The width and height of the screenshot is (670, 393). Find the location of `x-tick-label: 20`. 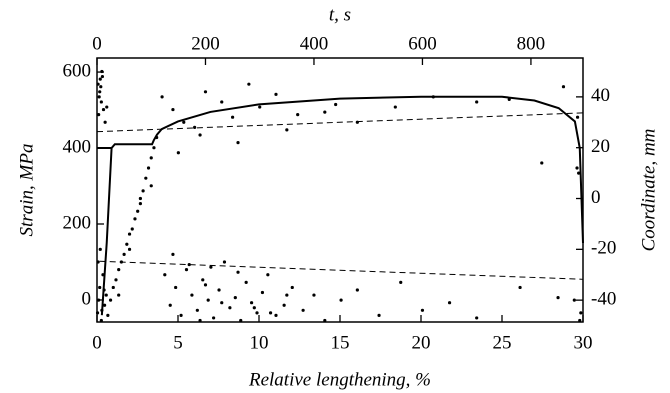

x-tick-label: 20 is located at coordinates (421, 342).